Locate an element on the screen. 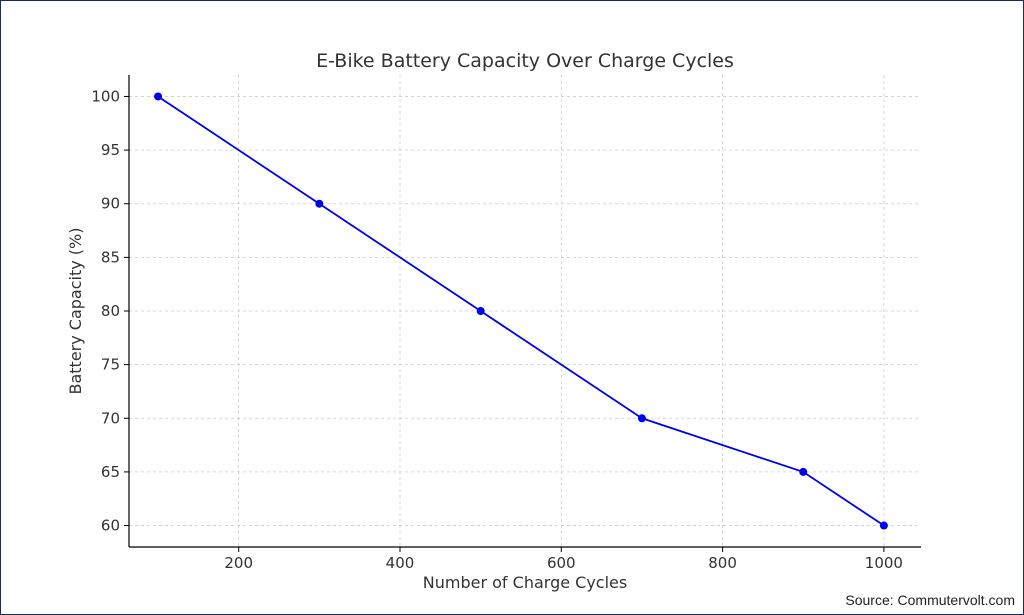 The image size is (1024, 615). y-tick-label: 90 is located at coordinates (110, 204).